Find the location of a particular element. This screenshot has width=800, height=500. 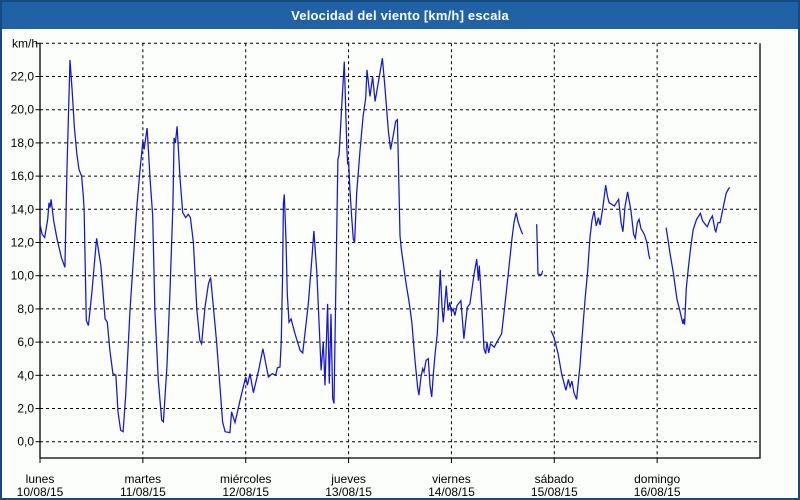

x-axis-day-date: 14/08/15 is located at coordinates (451, 491).